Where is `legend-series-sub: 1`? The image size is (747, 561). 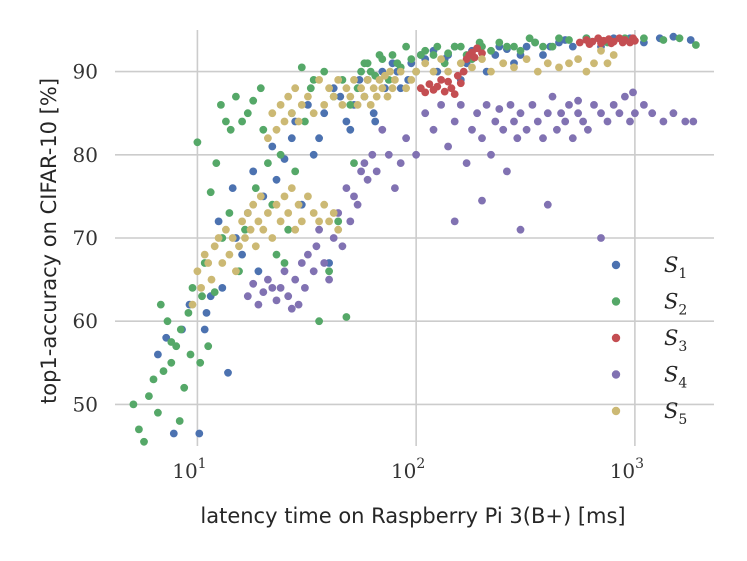
legend-series-sub: 1 is located at coordinates (682, 274).